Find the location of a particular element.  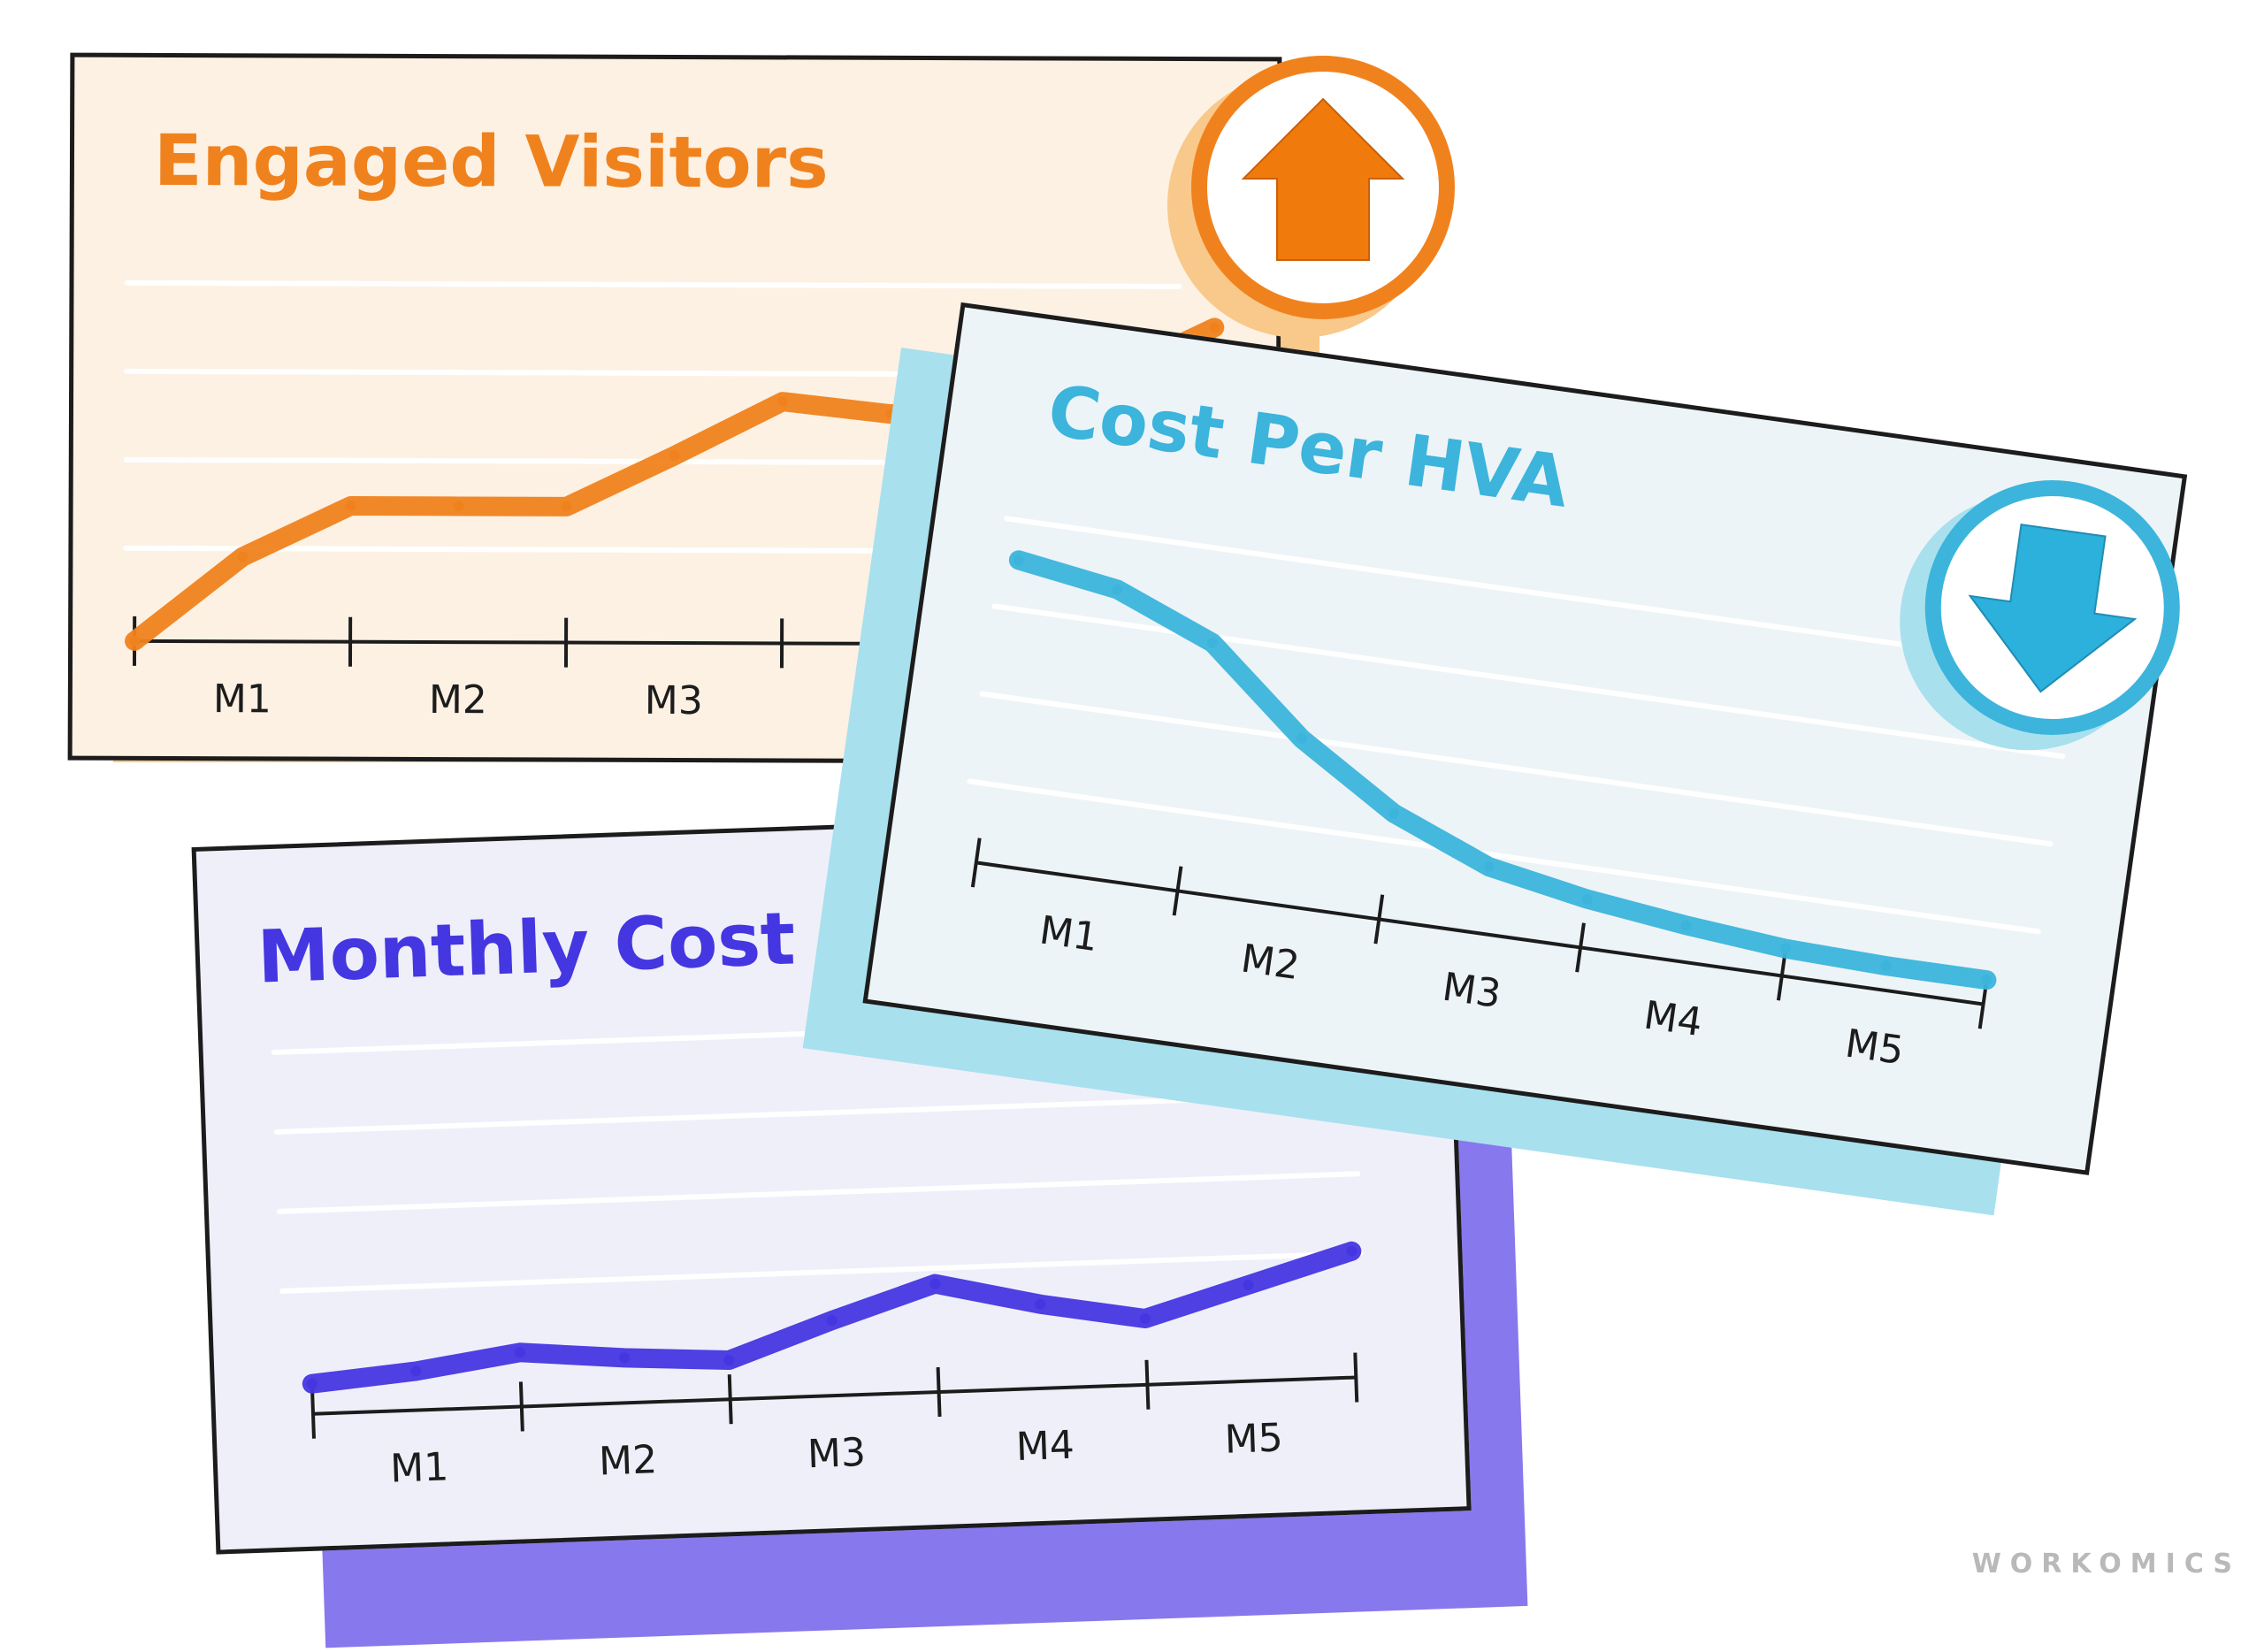

series-line is located at coordinates (1503, 770).